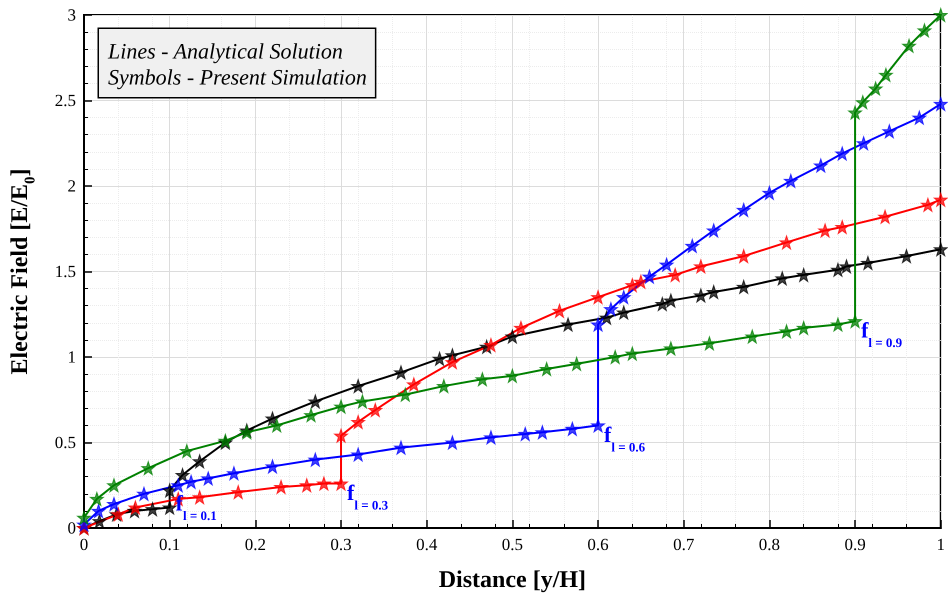 This screenshot has height=598, width=948. I want to click on x-tick-label: 0, so click(84, 544).